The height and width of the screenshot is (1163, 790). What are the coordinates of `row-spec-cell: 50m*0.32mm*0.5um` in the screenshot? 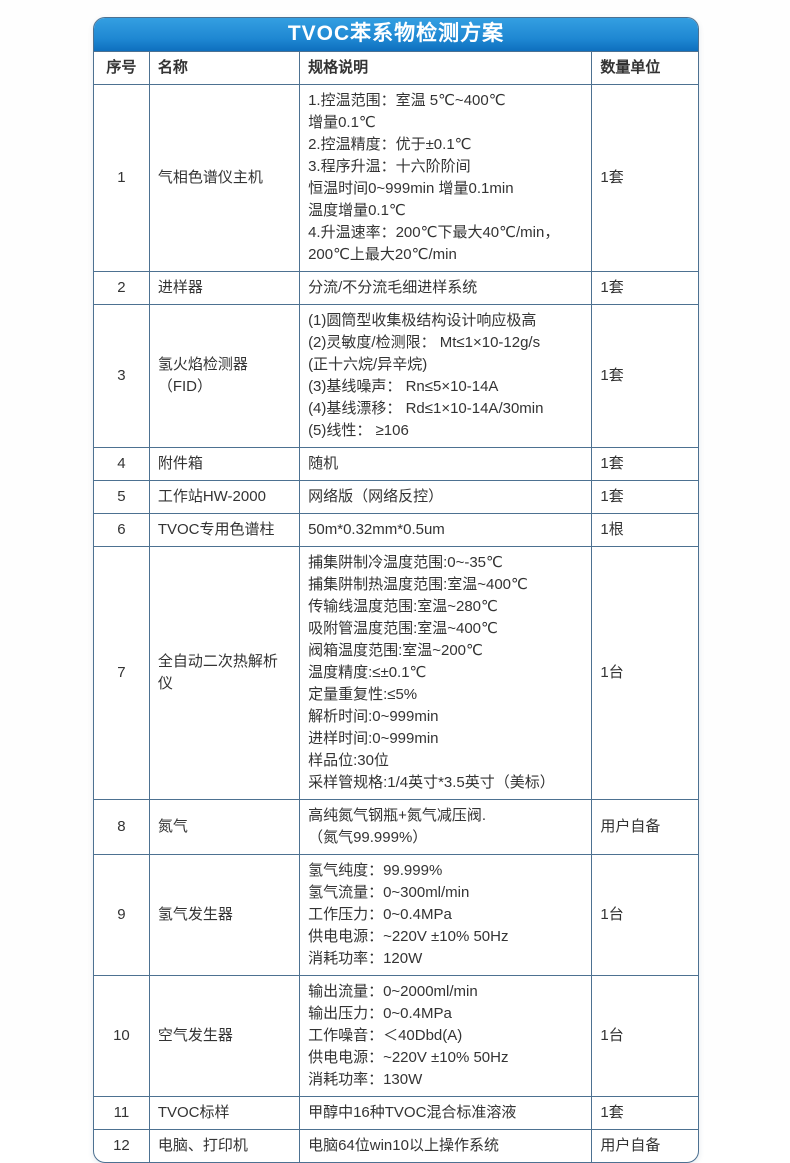 It's located at (446, 530).